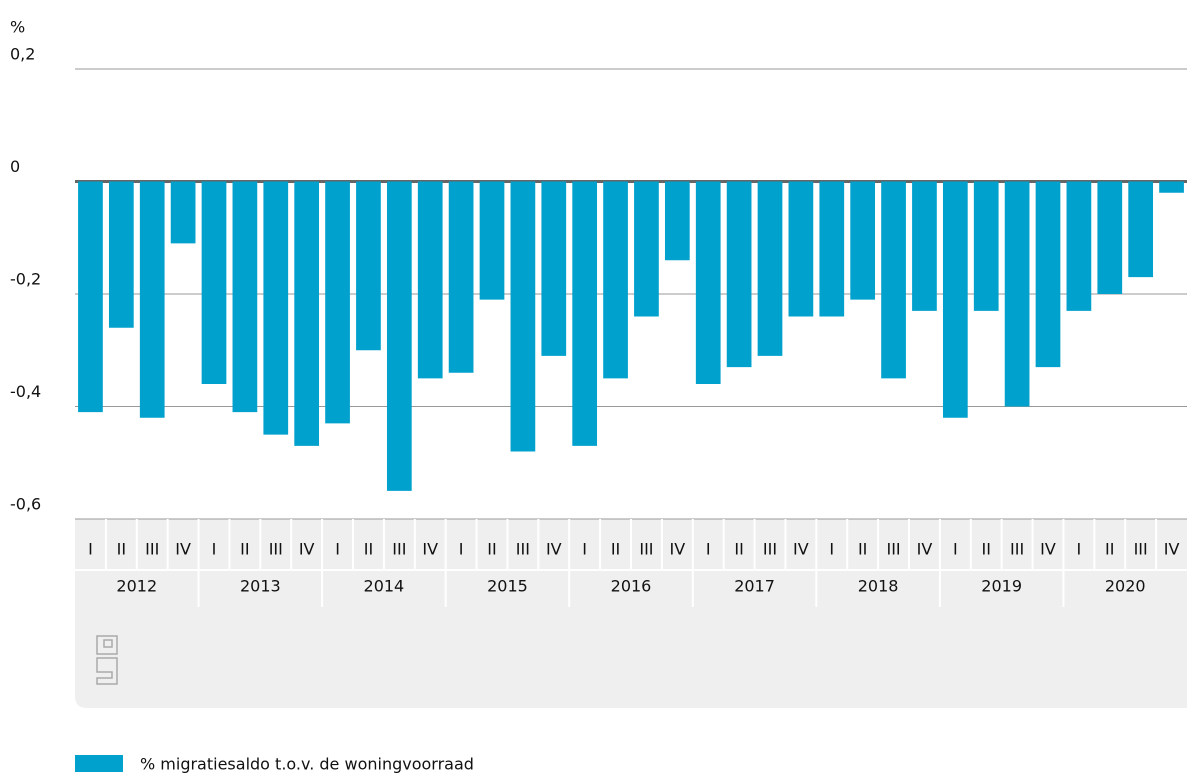 This screenshot has height=776, width=1187. I want to click on y-tick-label: -0,4, so click(25, 391).